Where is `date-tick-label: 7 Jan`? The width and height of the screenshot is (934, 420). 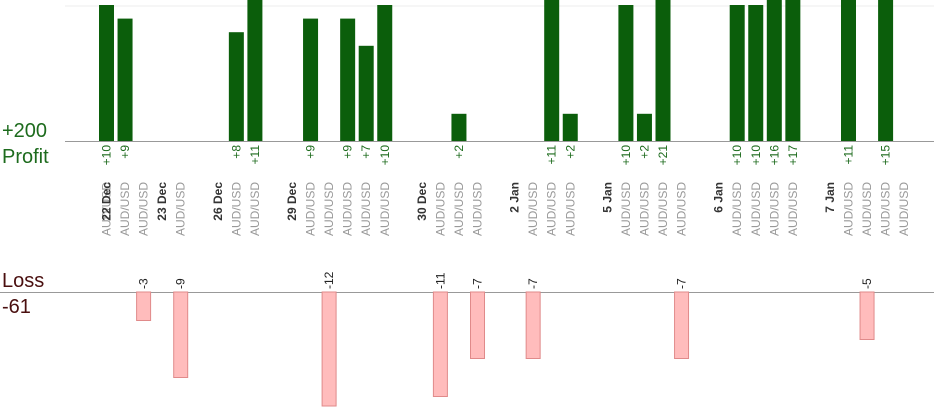
date-tick-label: 7 Jan is located at coordinates (830, 197).